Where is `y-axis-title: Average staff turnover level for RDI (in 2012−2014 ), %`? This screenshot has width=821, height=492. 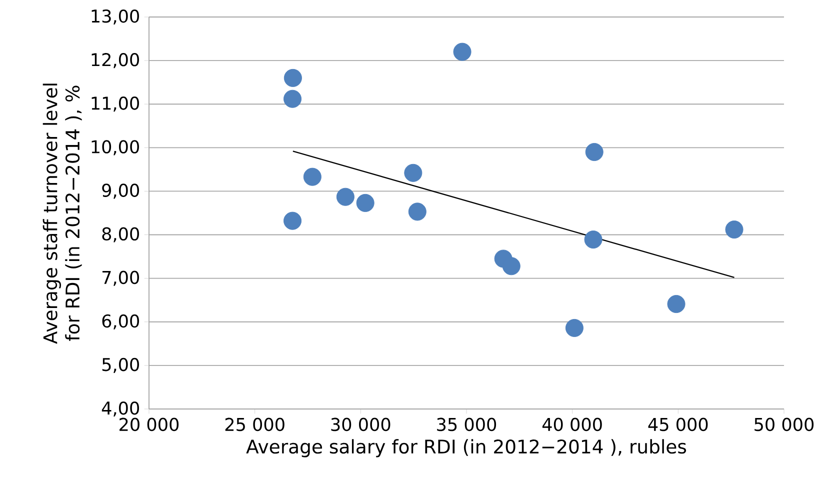
y-axis-title: Average staff turnover level for RDI (in 2012−2014 ), % is located at coordinates (62, 214).